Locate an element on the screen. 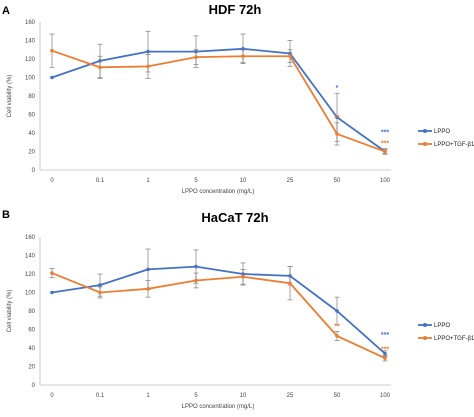 This screenshot has width=474, height=417. chart-title: HDF 72h is located at coordinates (235, 9).